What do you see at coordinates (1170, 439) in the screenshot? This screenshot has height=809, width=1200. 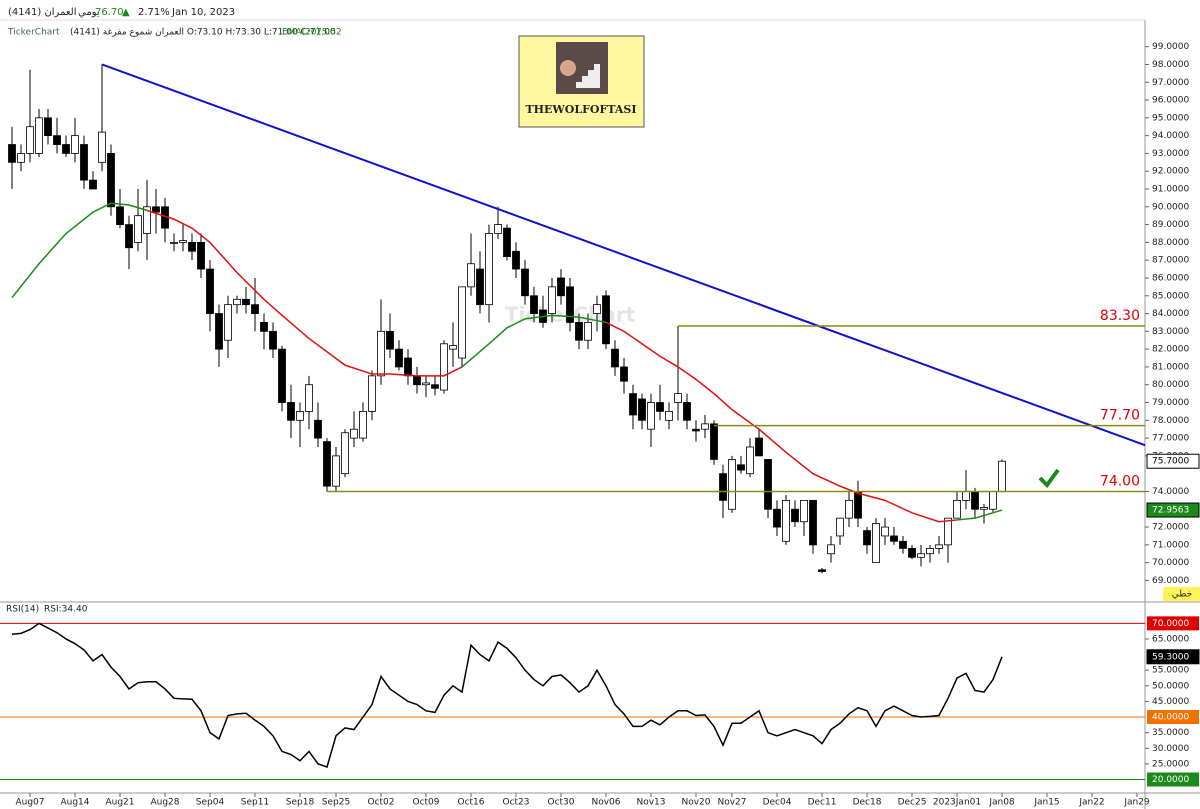 I see `y-tick-label: 77.0000` at bounding box center [1170, 439].